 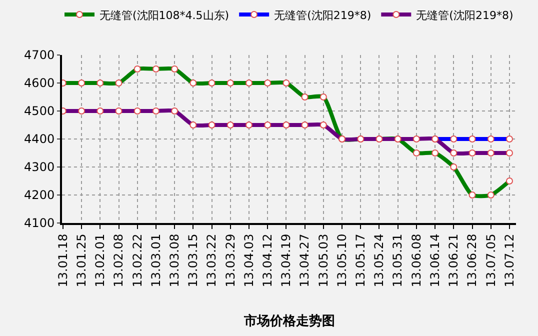 What do you see at coordinates (341, 261) in the screenshot?
I see `x-tick-label: 13.05.10` at bounding box center [341, 261].